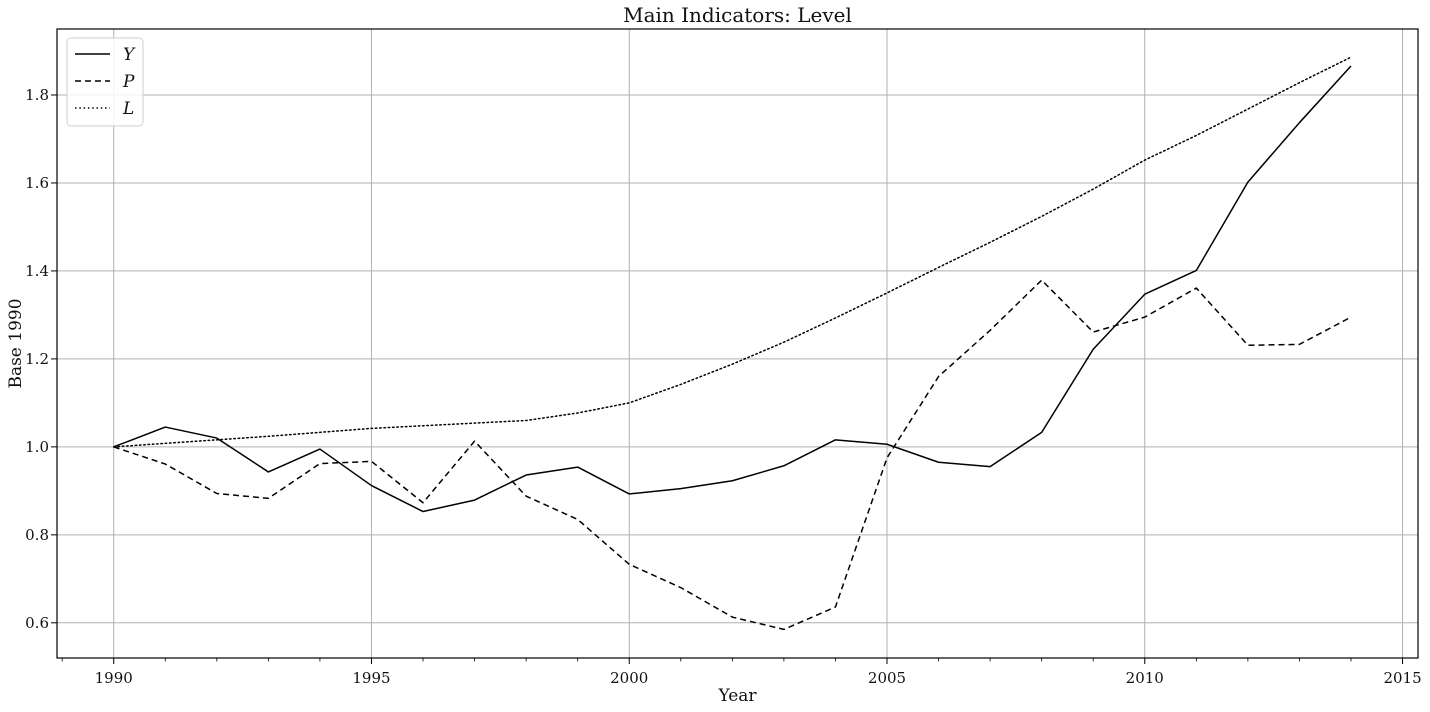 The height and width of the screenshot is (712, 1430). I want to click on legend-box, so click(105, 82).